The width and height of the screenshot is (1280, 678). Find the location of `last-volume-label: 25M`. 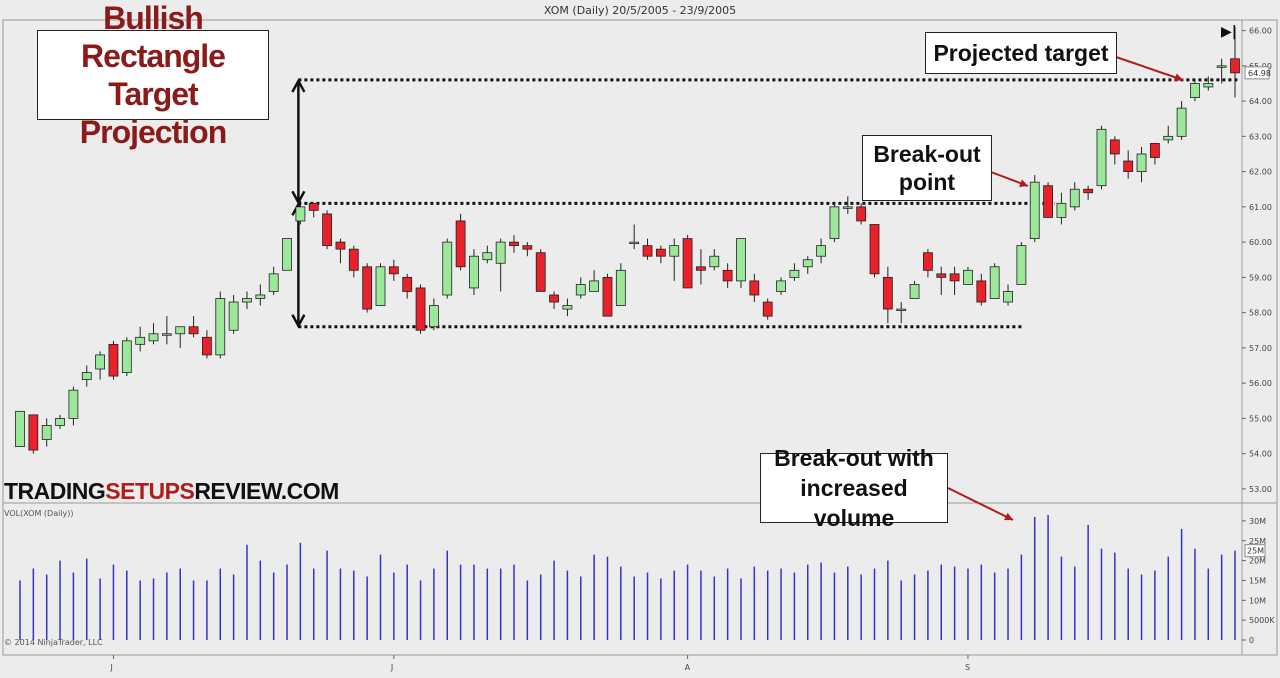

last-volume-label: 25M is located at coordinates (1255, 551).